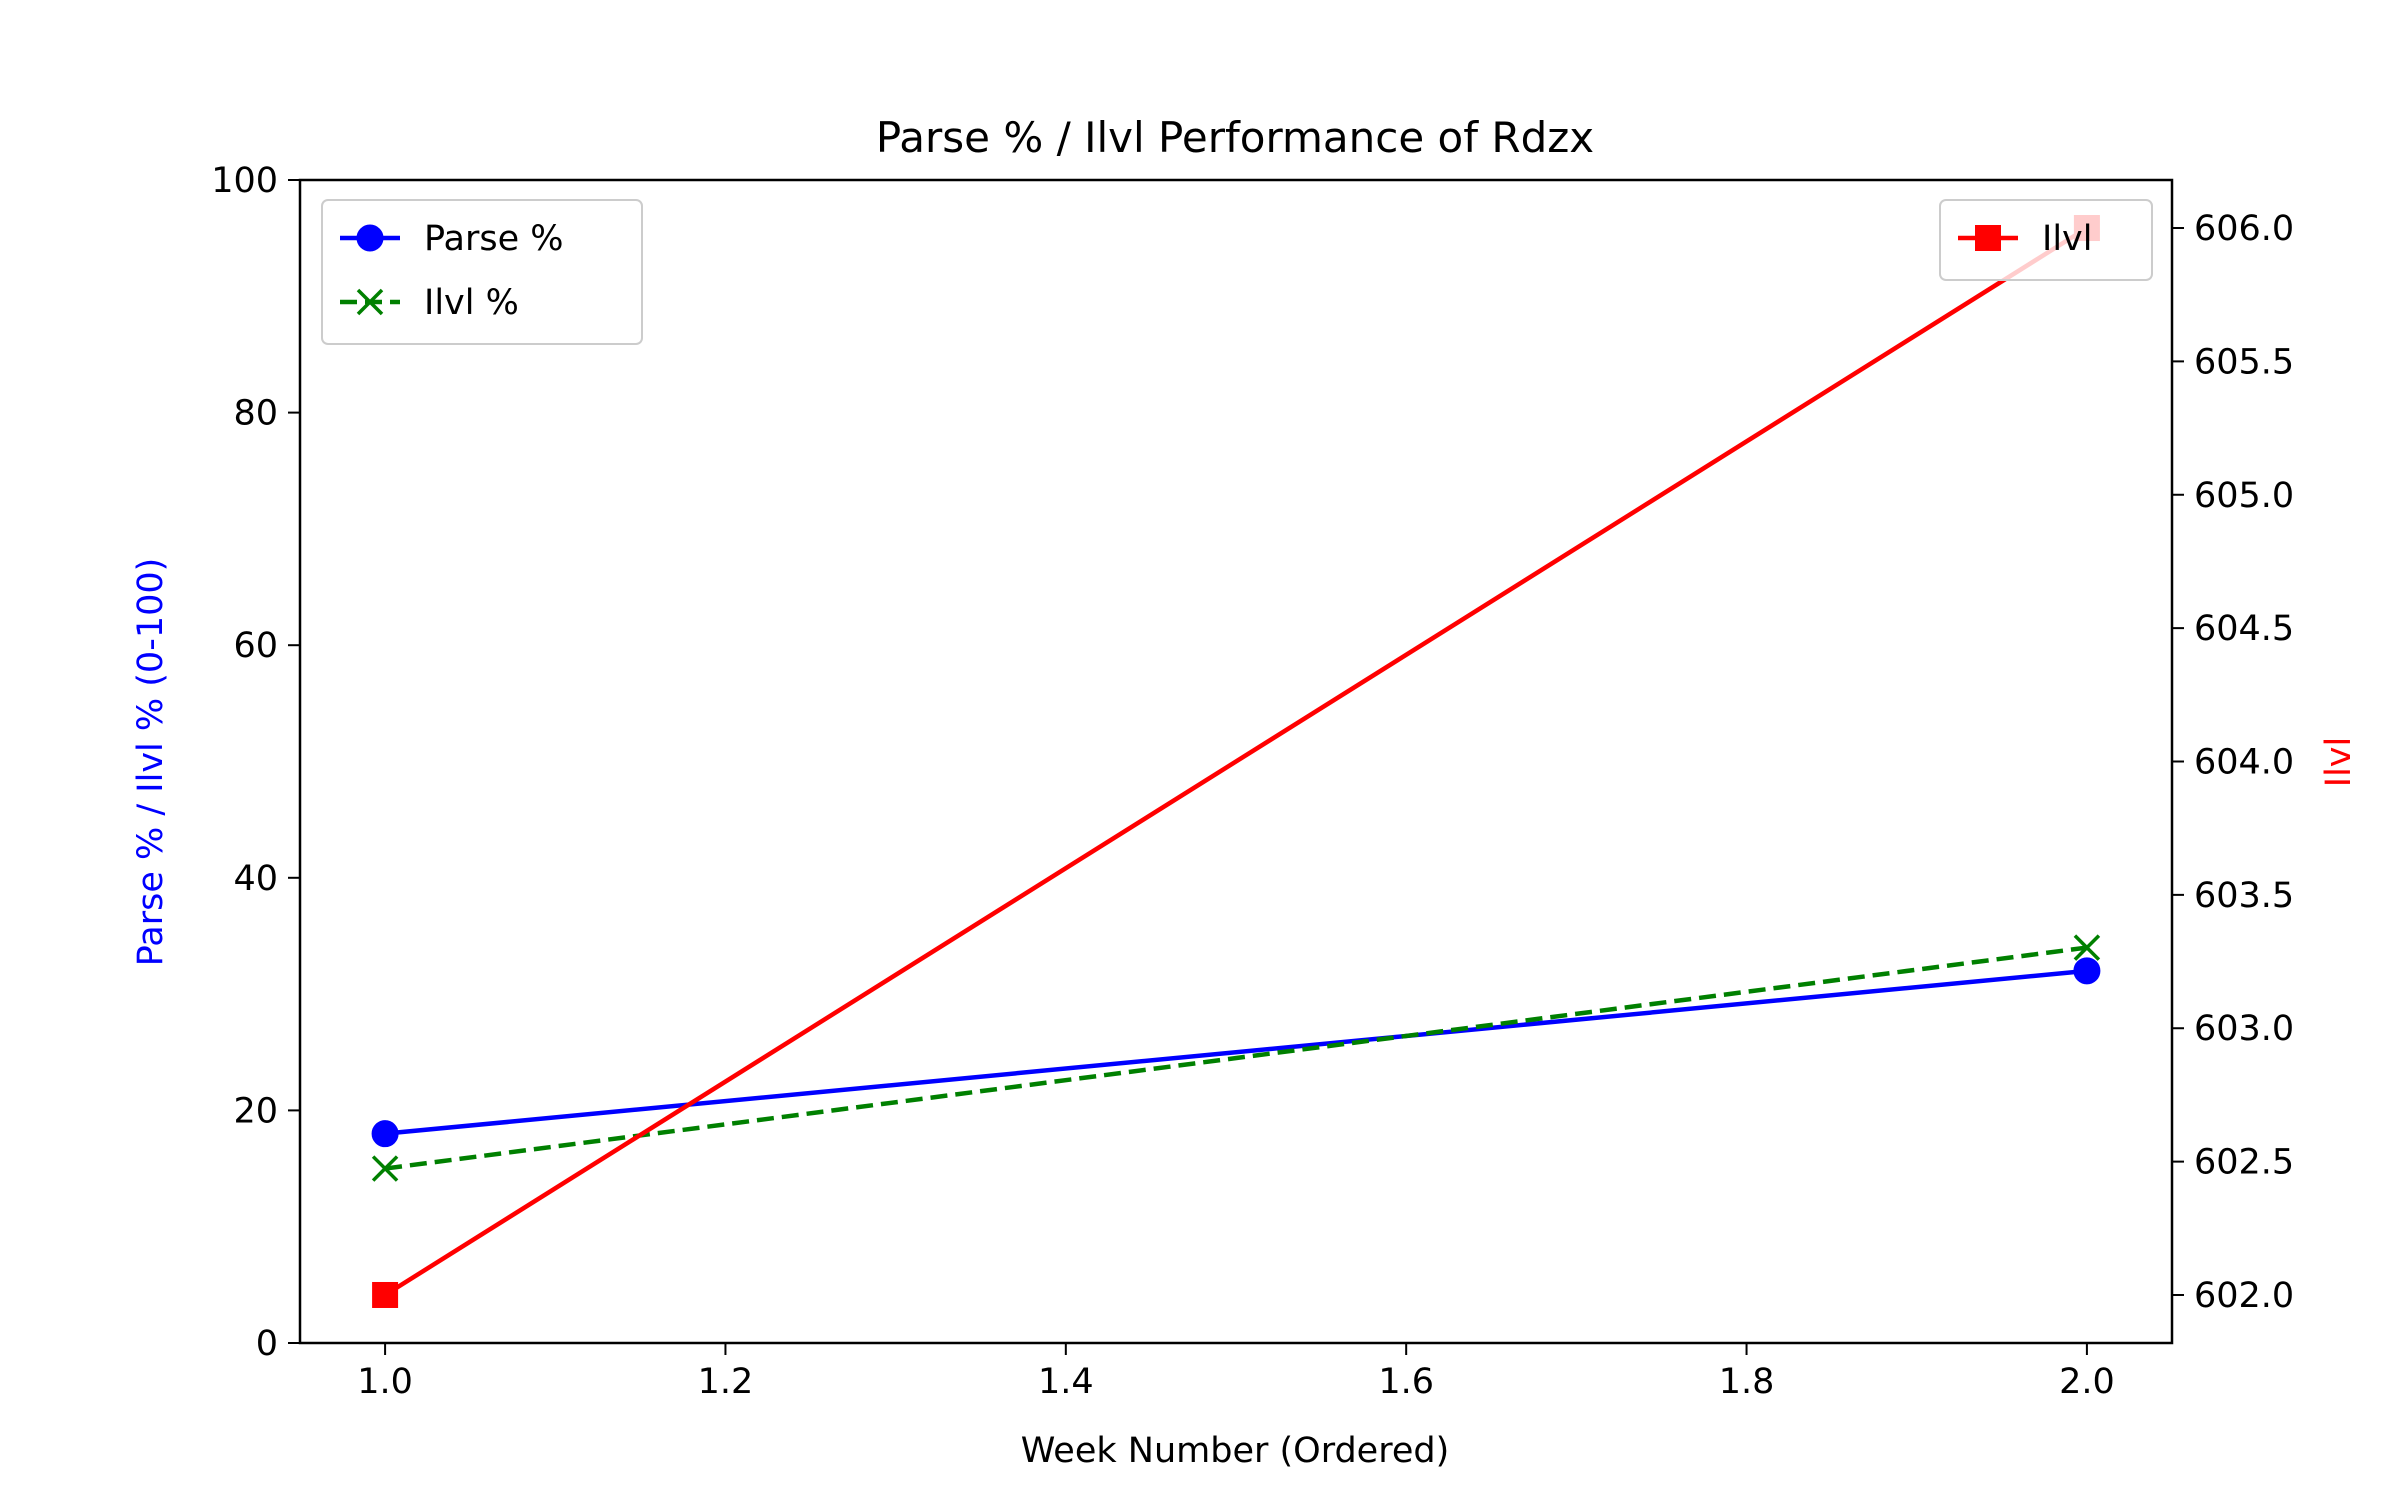  I want to click on x-tick-label: 1.4, so click(1066, 1382).